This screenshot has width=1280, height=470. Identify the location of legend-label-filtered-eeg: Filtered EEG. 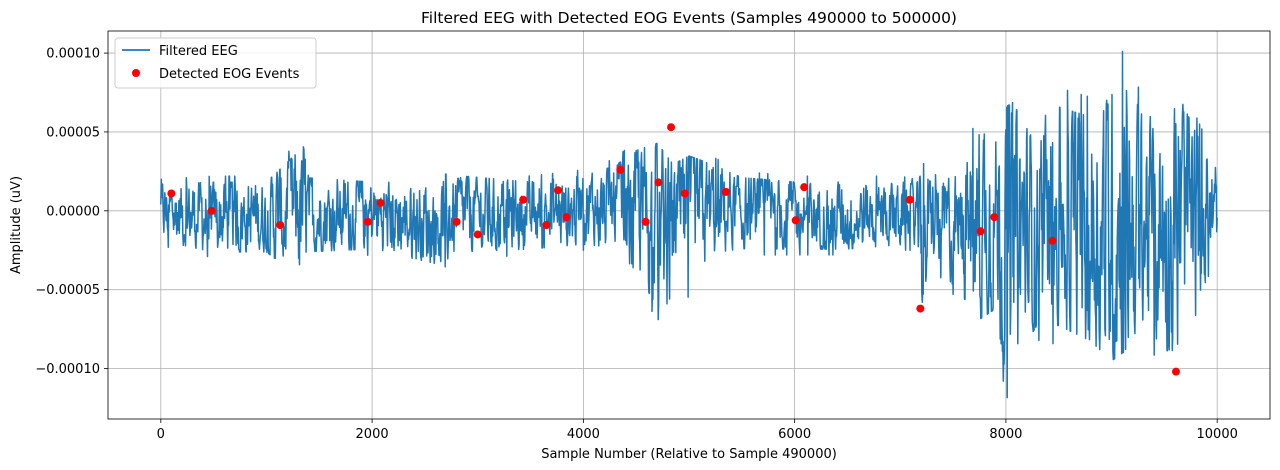
(198, 51).